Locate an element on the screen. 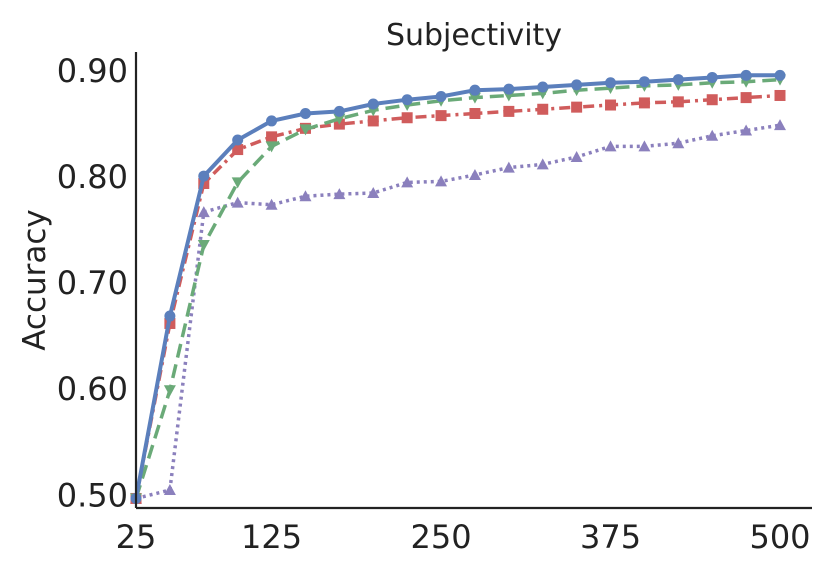 The height and width of the screenshot is (571, 830). x-tick-label: 500 is located at coordinates (779, 537).